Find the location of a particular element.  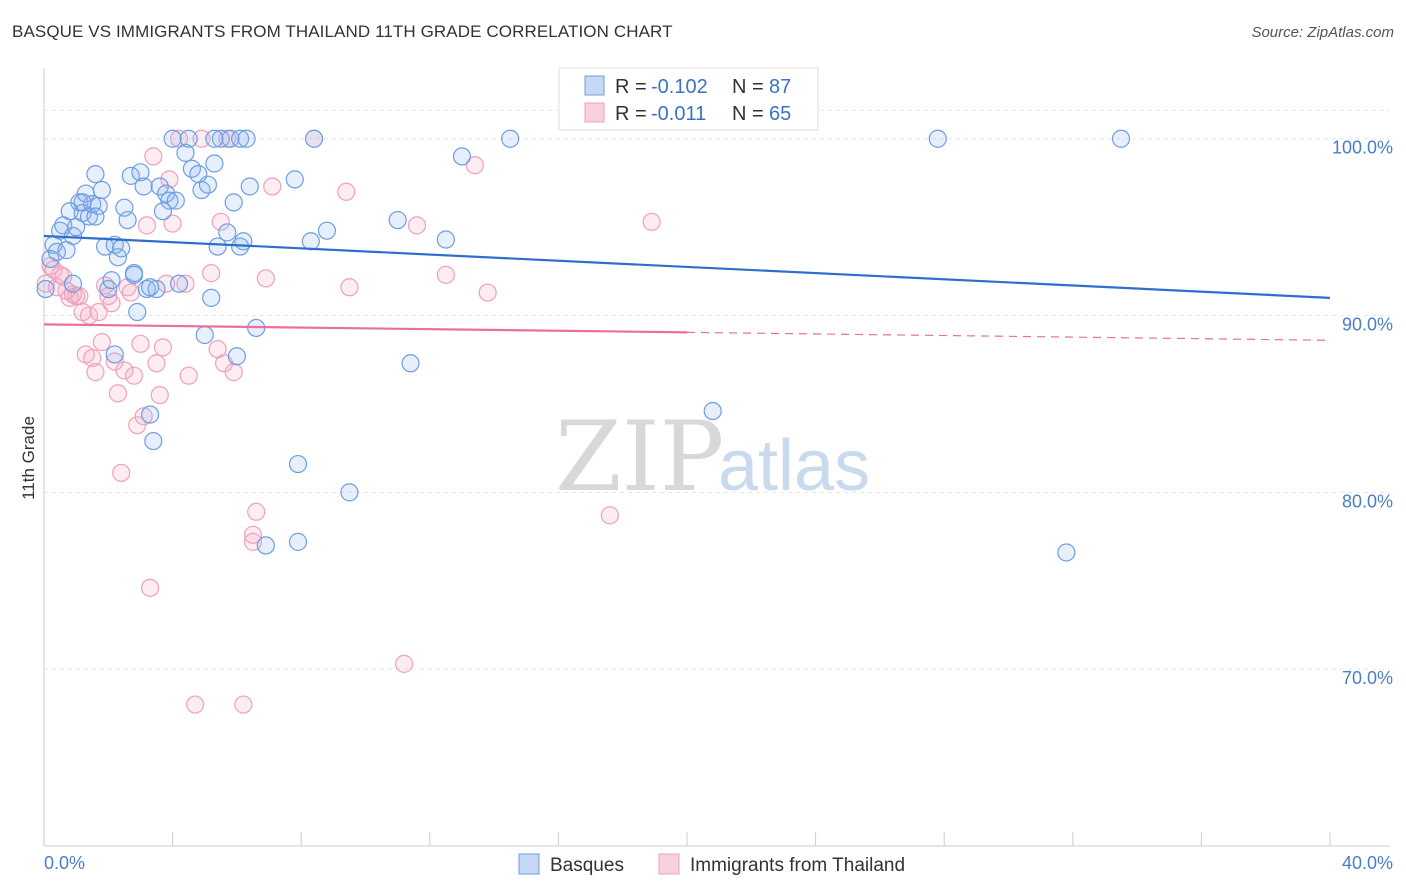

legend-r-label-basques: R = is located at coordinates (631, 87).